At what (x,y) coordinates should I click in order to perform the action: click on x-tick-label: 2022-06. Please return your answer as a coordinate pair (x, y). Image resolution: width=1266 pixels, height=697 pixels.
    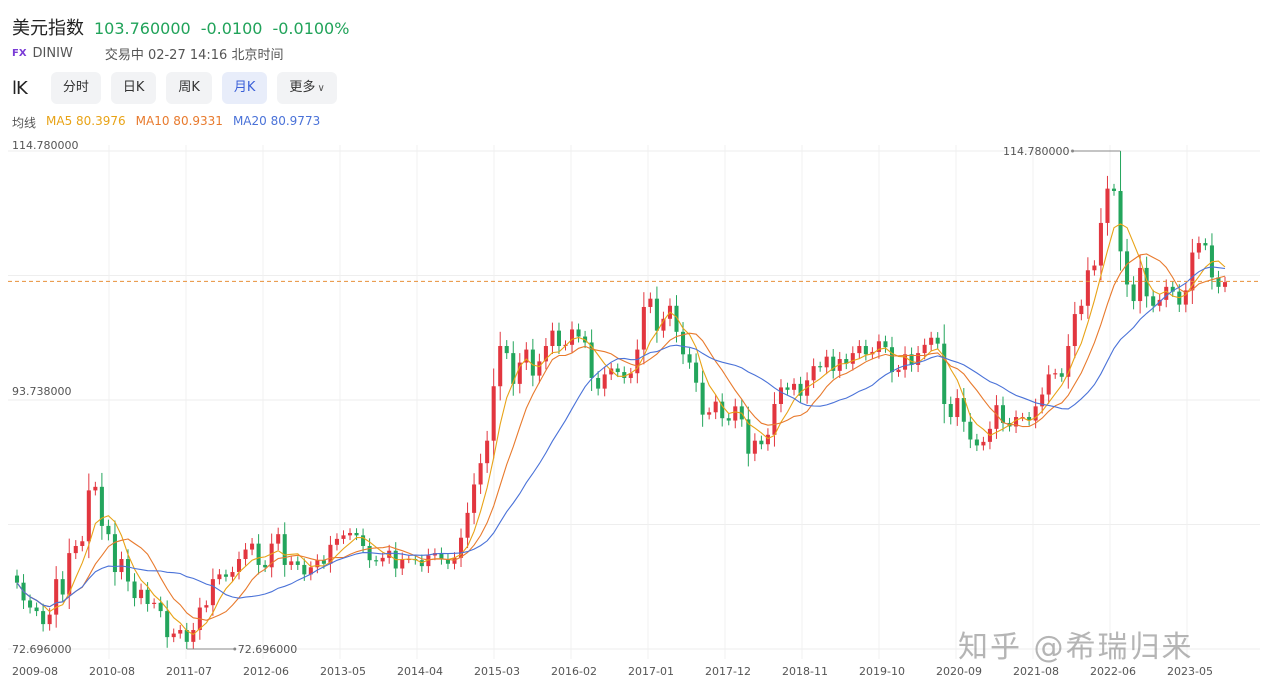
    Looking at the image, I should click on (1113, 671).